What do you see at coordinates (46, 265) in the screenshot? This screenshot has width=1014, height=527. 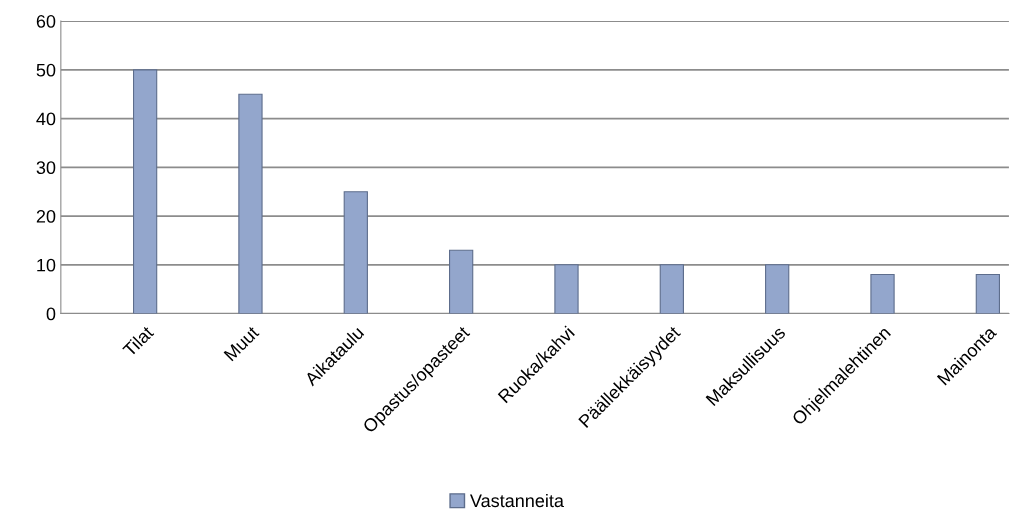 I see `y-tick-label: 10` at bounding box center [46, 265].